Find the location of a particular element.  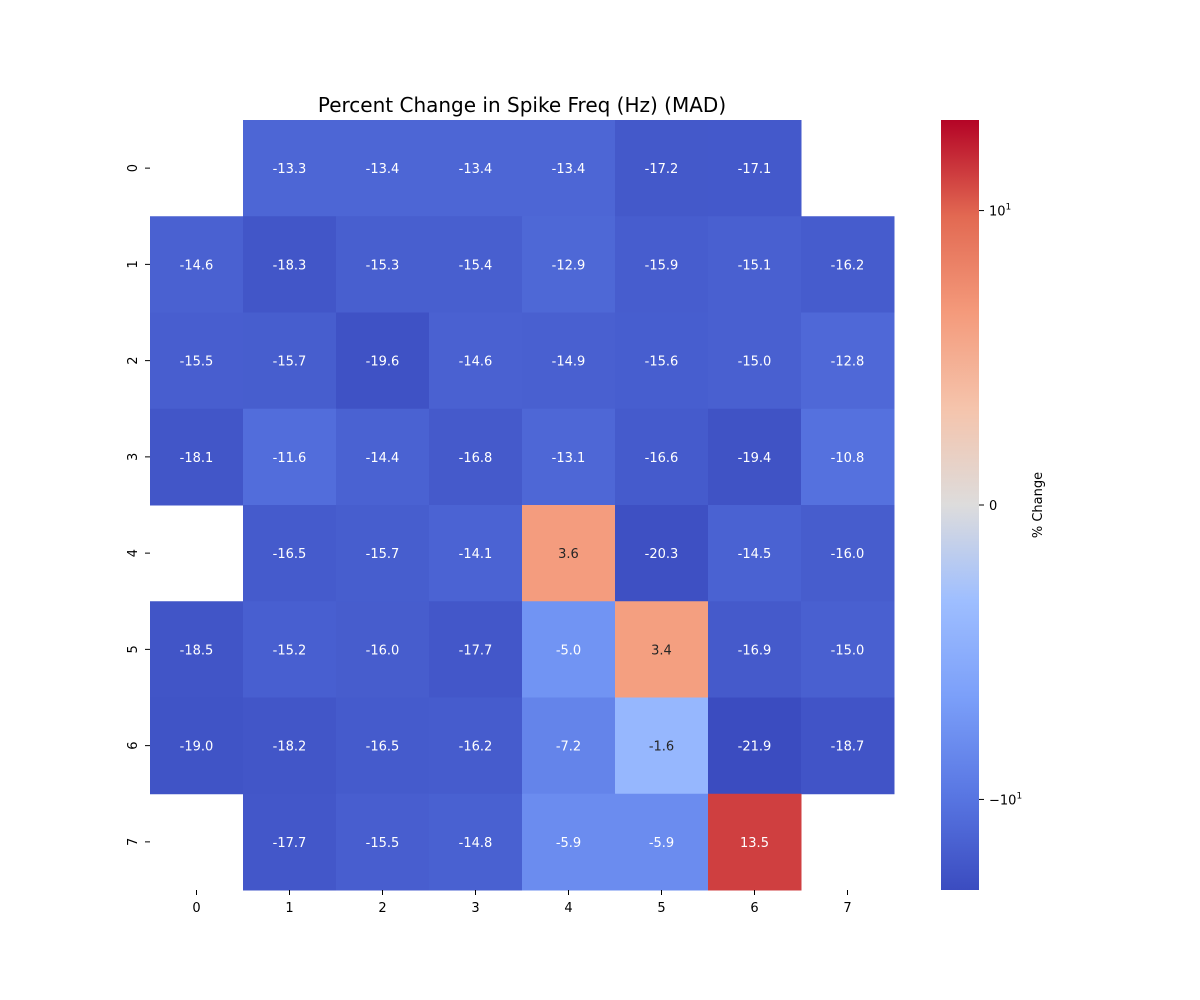

y-tick-label: 4 is located at coordinates (133, 553).